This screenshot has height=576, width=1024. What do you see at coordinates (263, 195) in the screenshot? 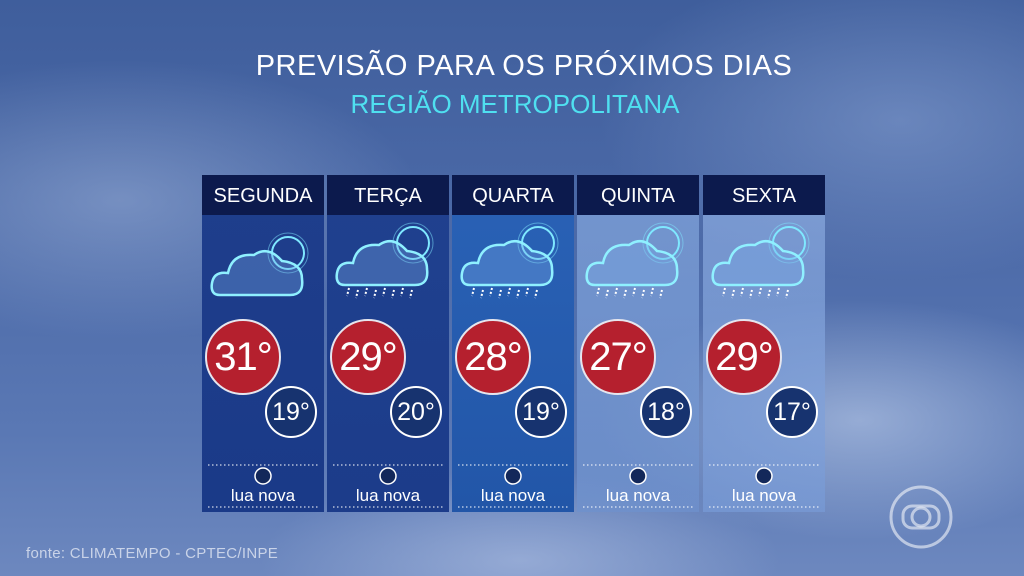
I see `day-name: SEGUNDA` at bounding box center [263, 195].